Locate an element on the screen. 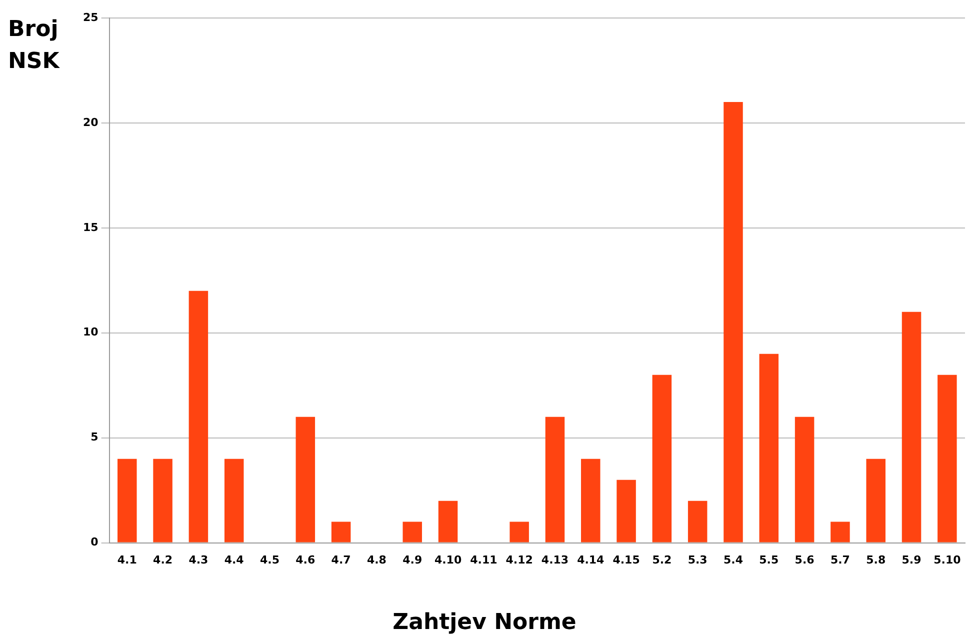 The image size is (969, 642). x-tick-label: 5.7 is located at coordinates (840, 559).